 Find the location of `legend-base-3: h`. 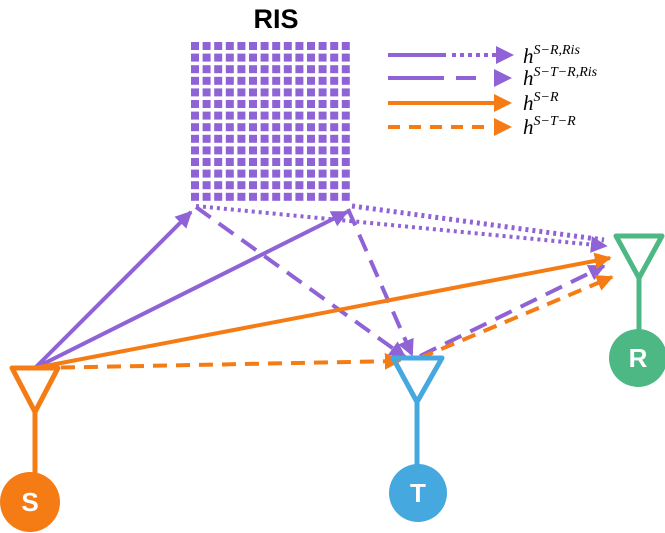

legend-base-3: h is located at coordinates (528, 103).